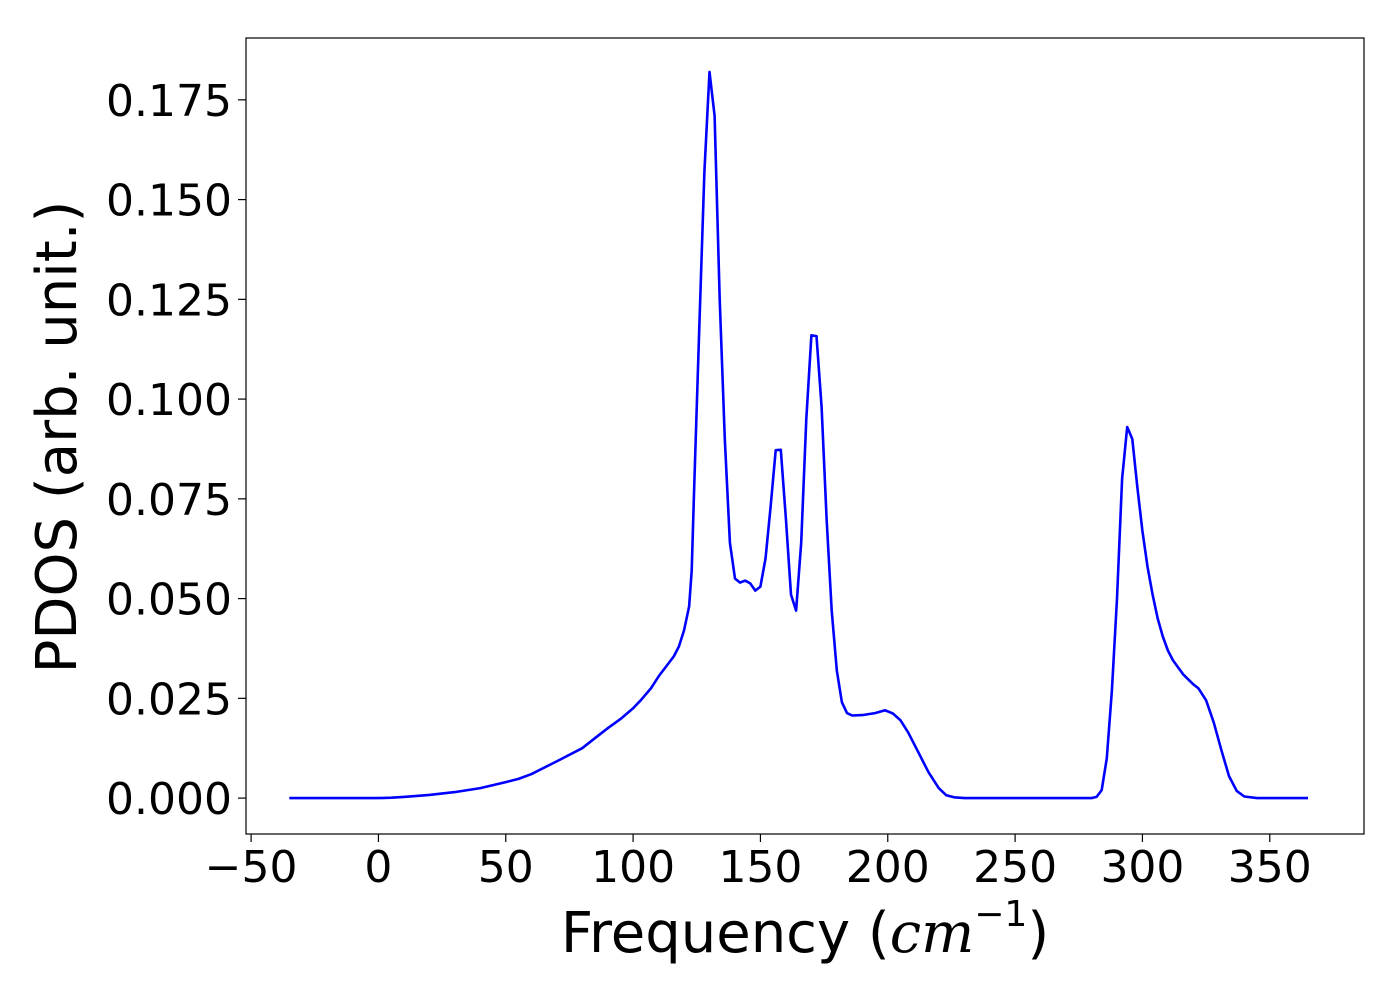 Image resolution: width=1400 pixels, height=1000 pixels. What do you see at coordinates (1000, 914) in the screenshot?
I see `x-axis-label-exponent: −1` at bounding box center [1000, 914].